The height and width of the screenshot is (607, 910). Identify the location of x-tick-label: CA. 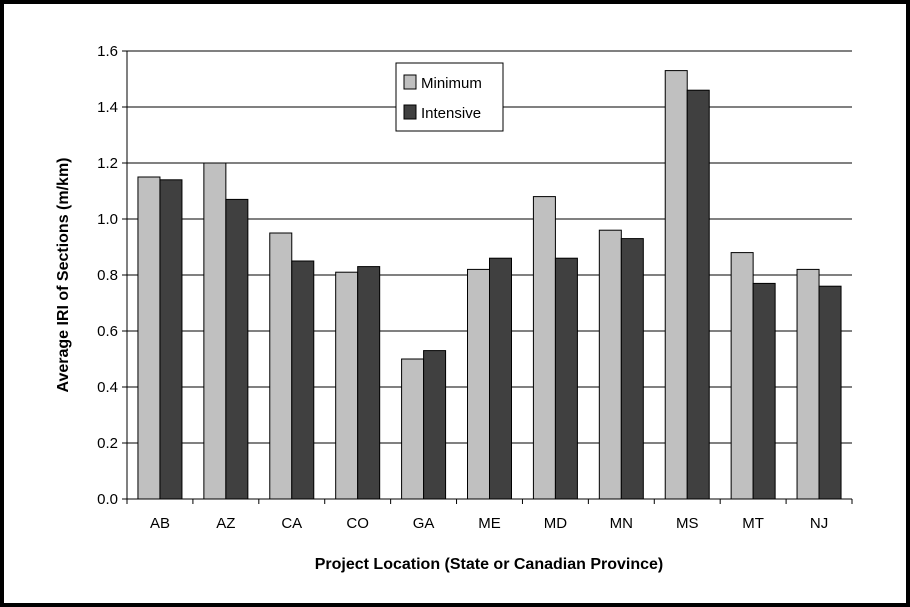
(291, 523).